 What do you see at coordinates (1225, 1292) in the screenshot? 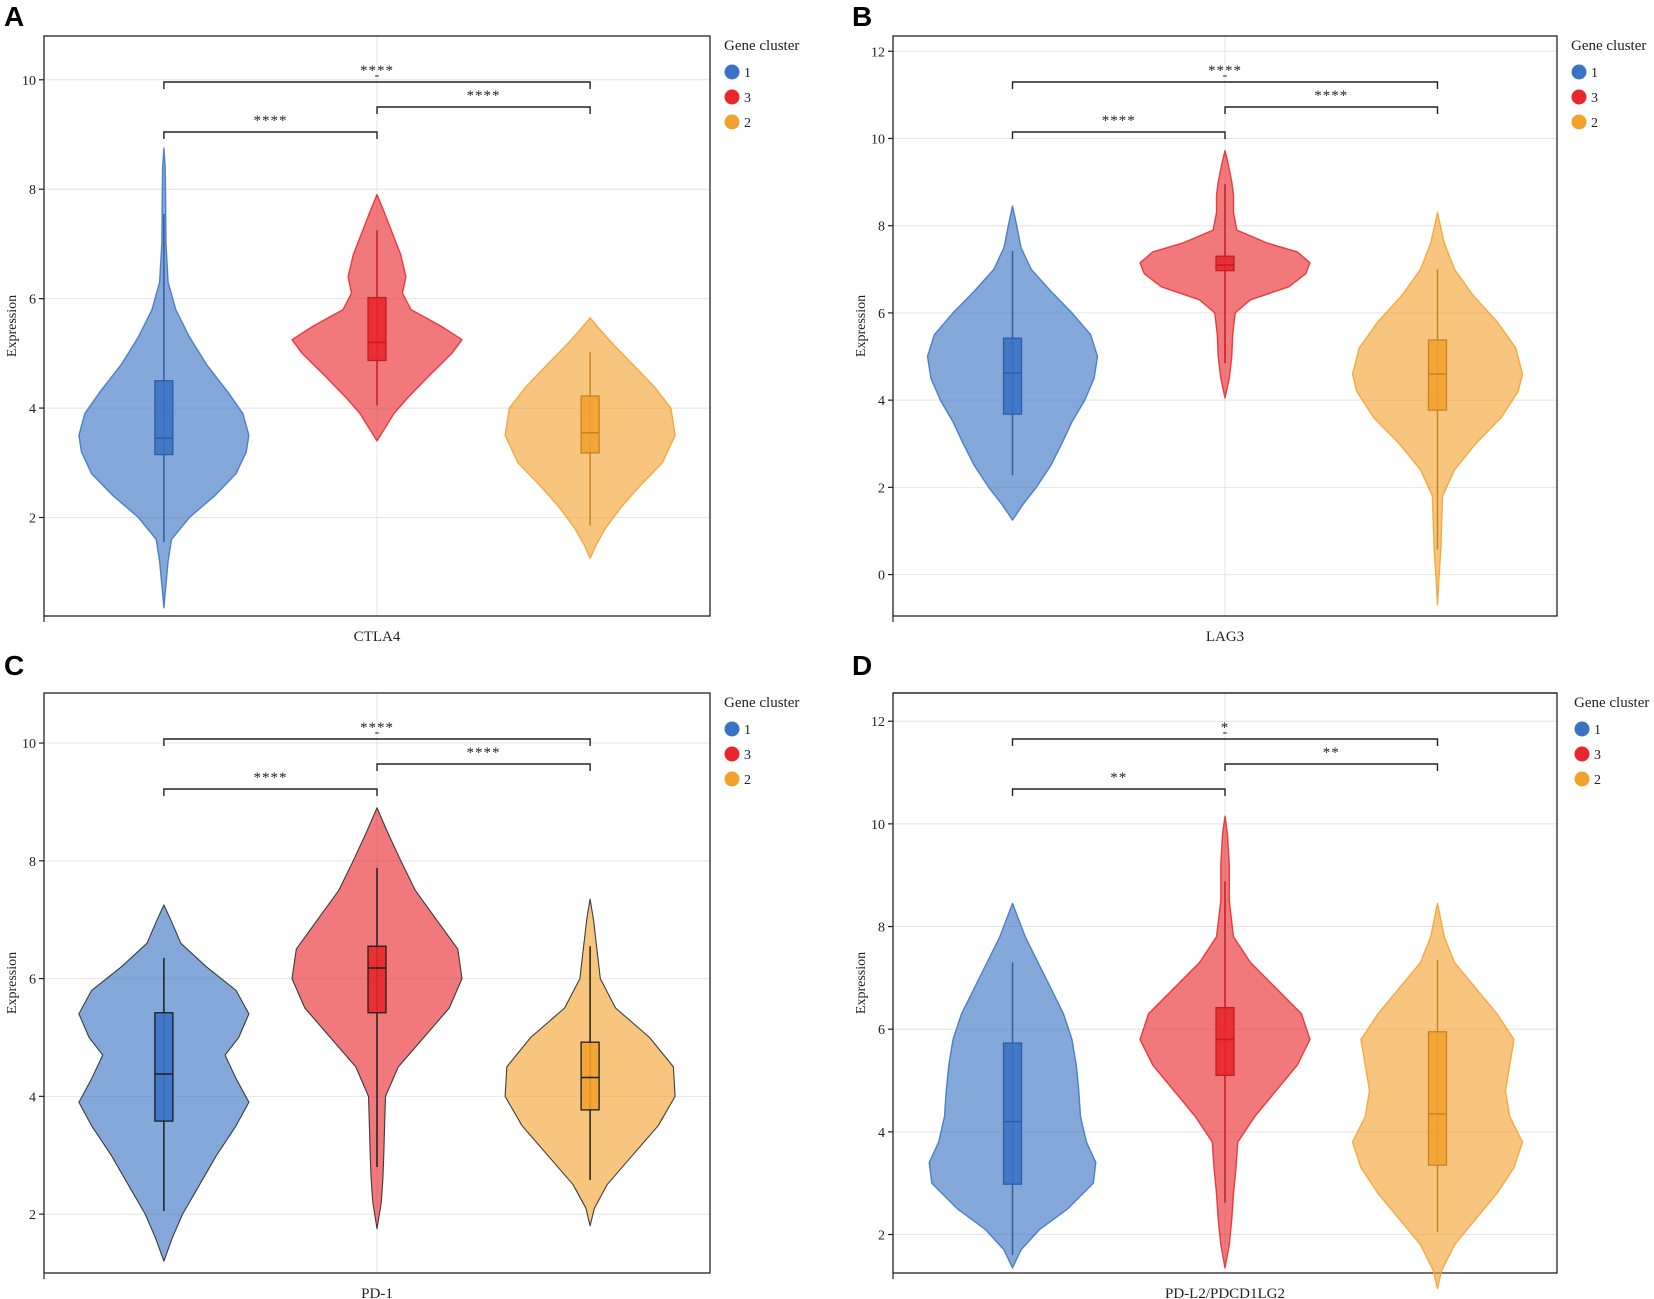
I see `x-axis-label: PD-L2/PDCD1LG2` at bounding box center [1225, 1292].